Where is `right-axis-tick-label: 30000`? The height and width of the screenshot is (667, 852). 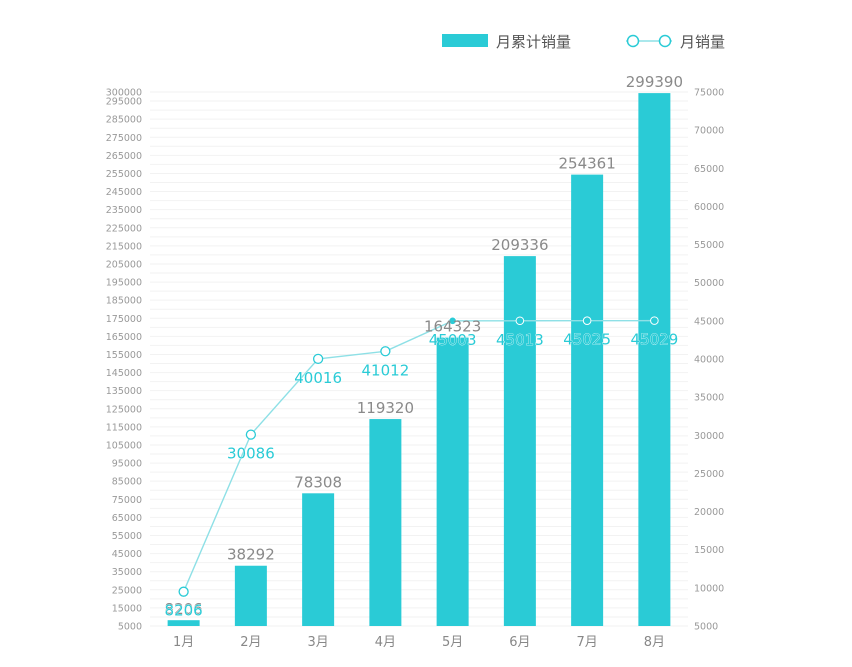
right-axis-tick-label: 30000 is located at coordinates (709, 436).